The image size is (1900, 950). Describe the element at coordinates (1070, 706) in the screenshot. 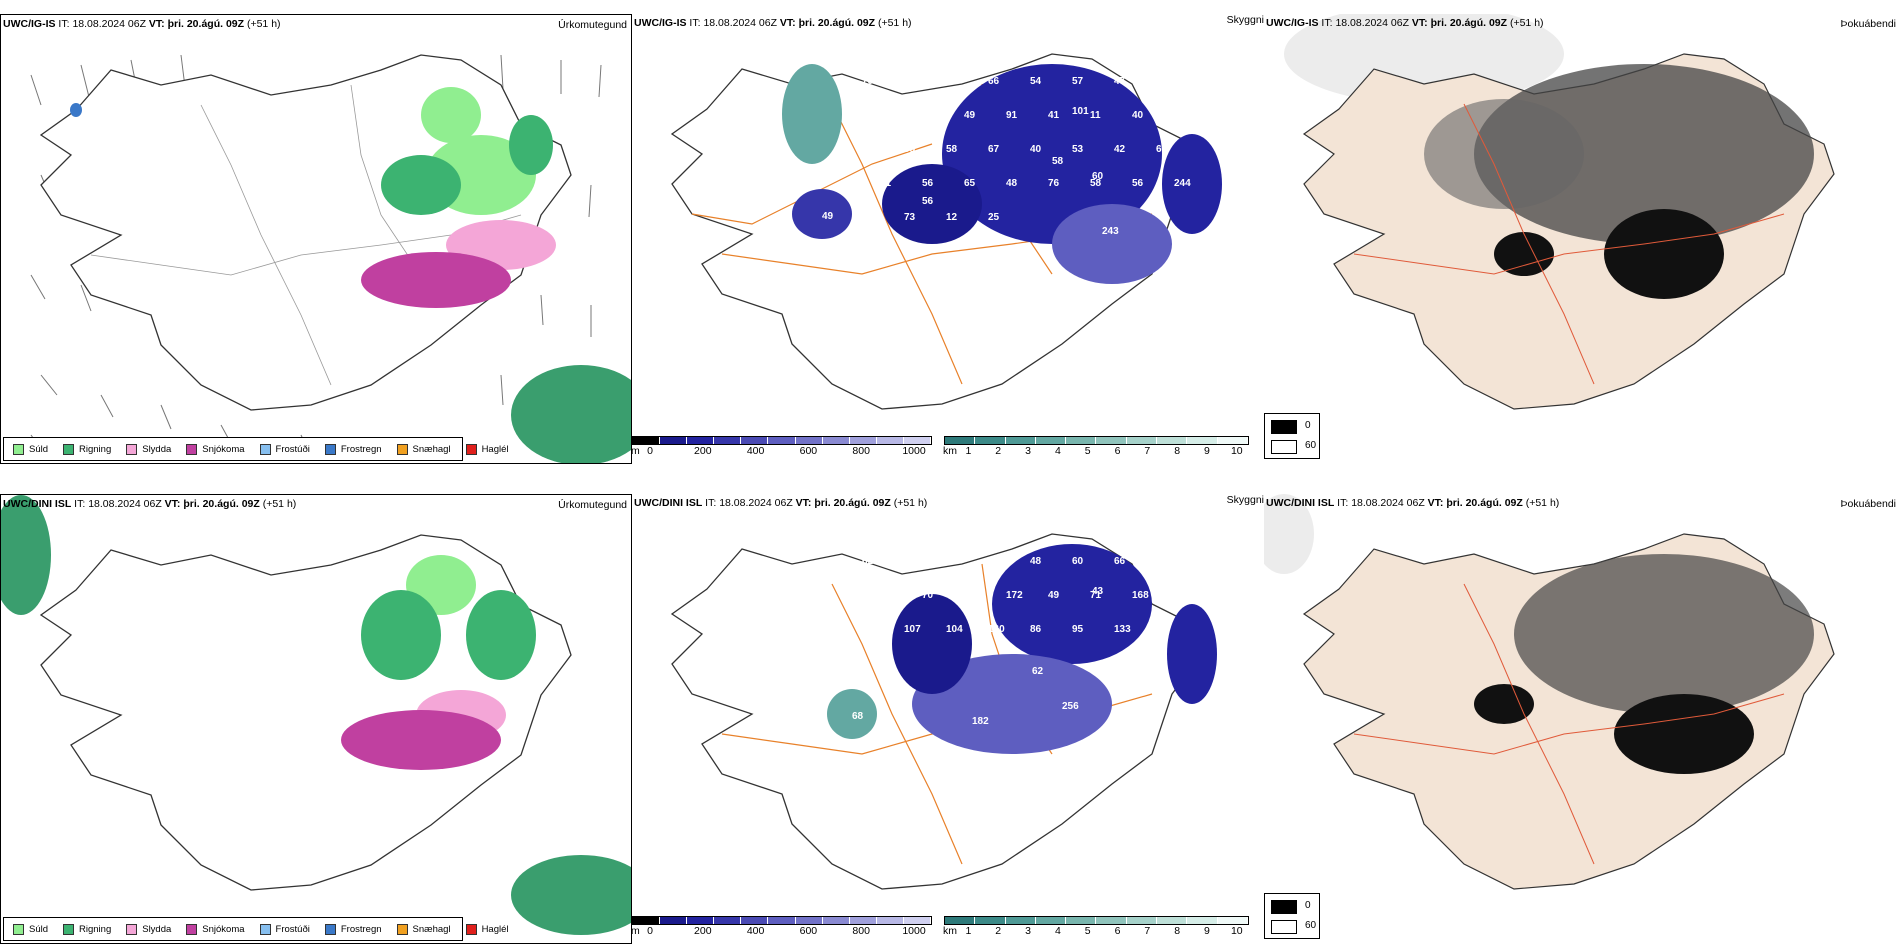

I see `vis-label: 256` at that location.